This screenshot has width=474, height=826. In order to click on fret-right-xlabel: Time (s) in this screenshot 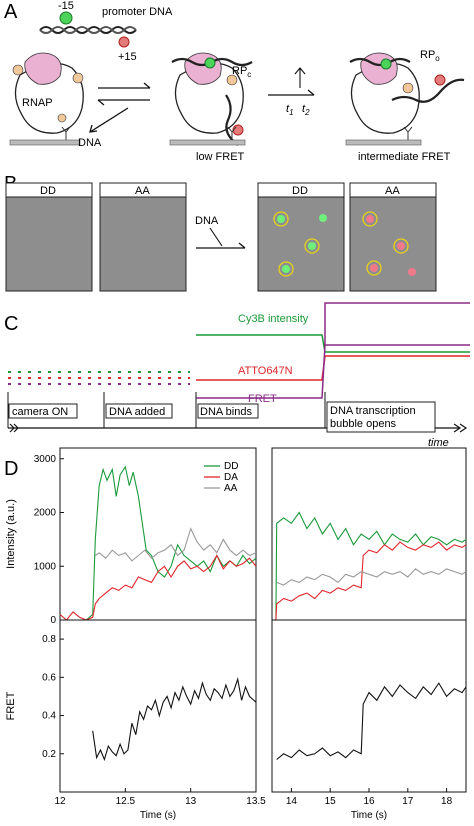, I will do `click(369, 815)`.